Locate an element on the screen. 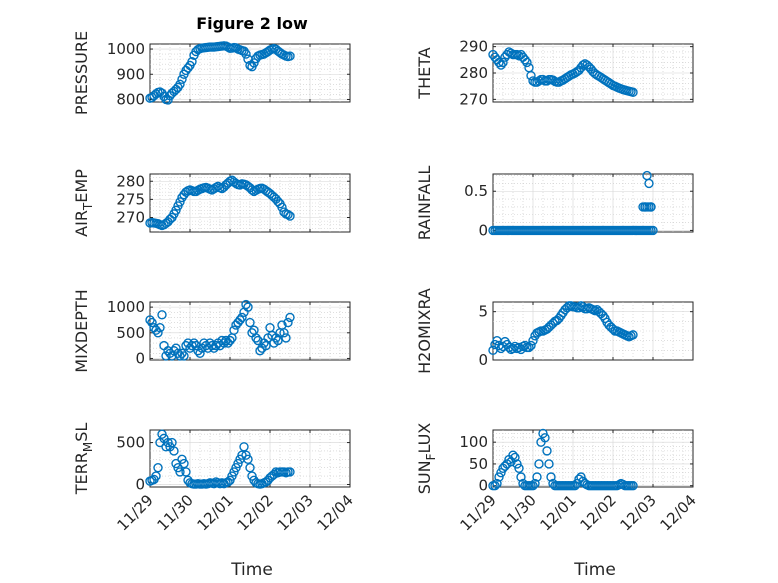 The width and height of the screenshot is (778, 583). subplot-1-markers is located at coordinates (563, 72).